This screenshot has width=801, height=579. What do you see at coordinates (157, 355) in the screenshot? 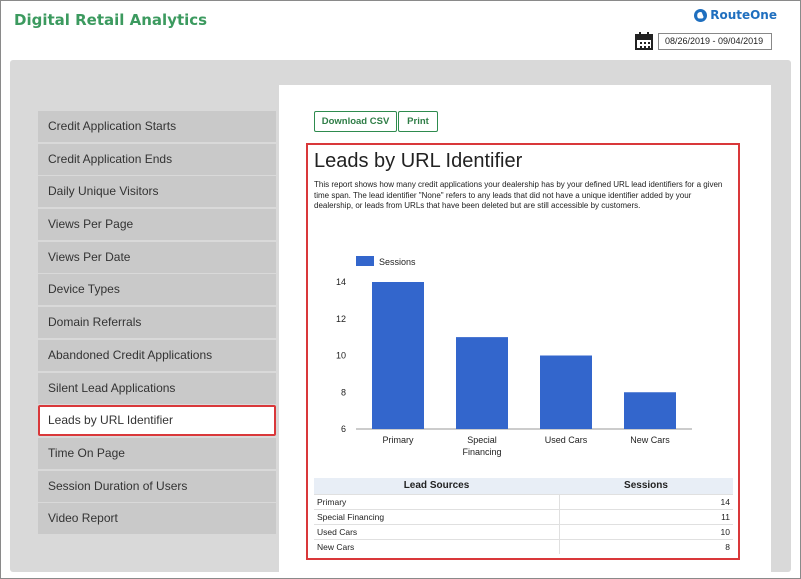
I see `sidebar-item-abandoned-credit-applications: Abandoned Credit Applications` at bounding box center [157, 355].